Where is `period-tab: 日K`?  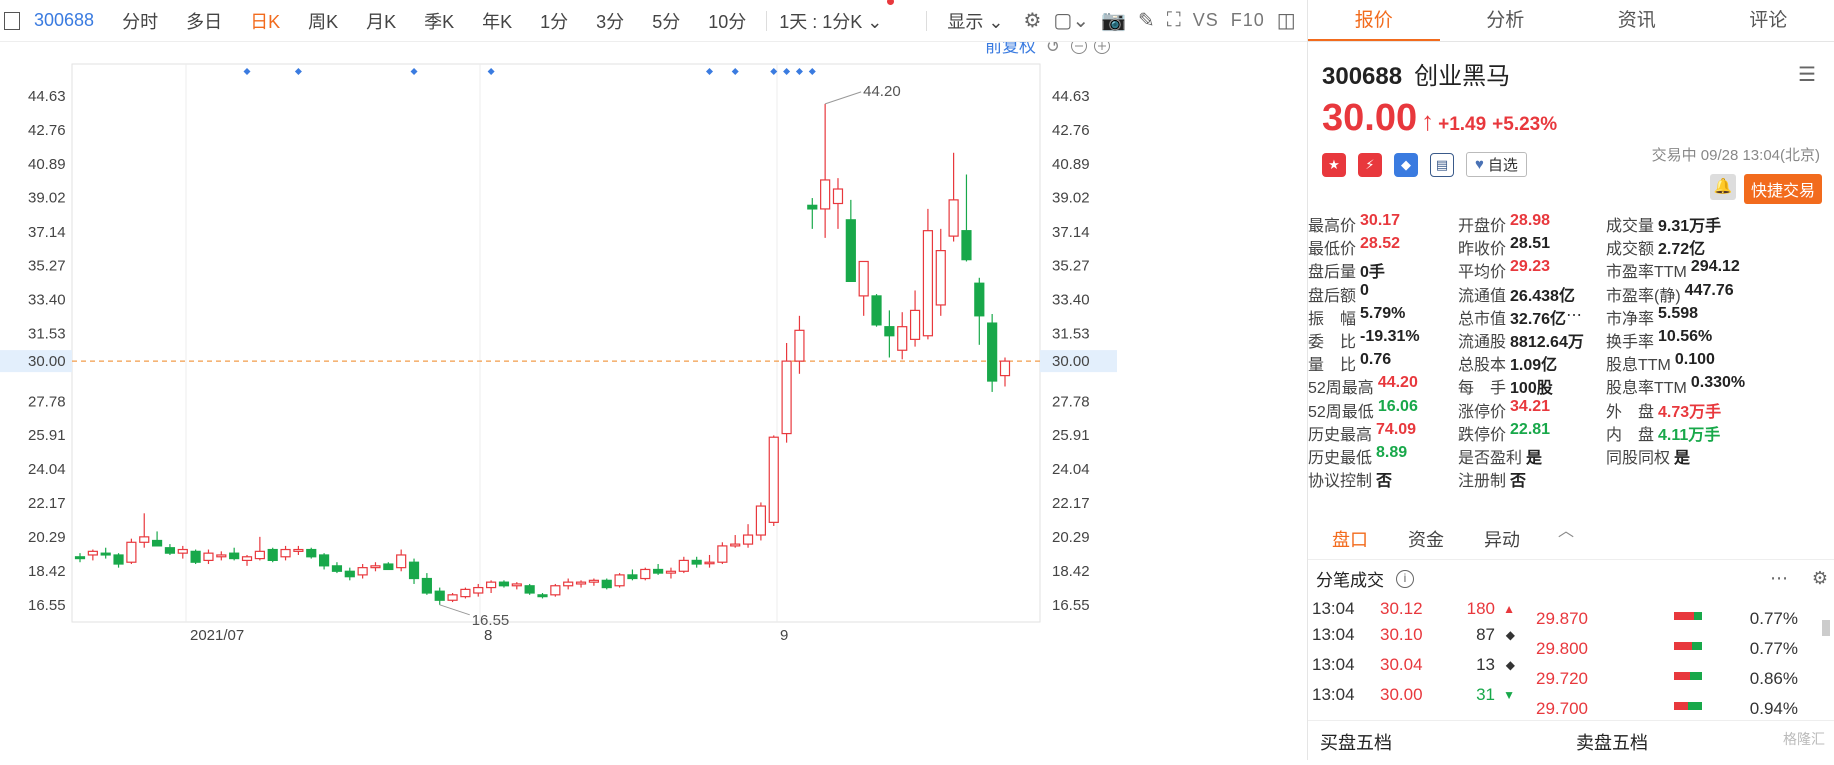
period-tab: 日K is located at coordinates (265, 21).